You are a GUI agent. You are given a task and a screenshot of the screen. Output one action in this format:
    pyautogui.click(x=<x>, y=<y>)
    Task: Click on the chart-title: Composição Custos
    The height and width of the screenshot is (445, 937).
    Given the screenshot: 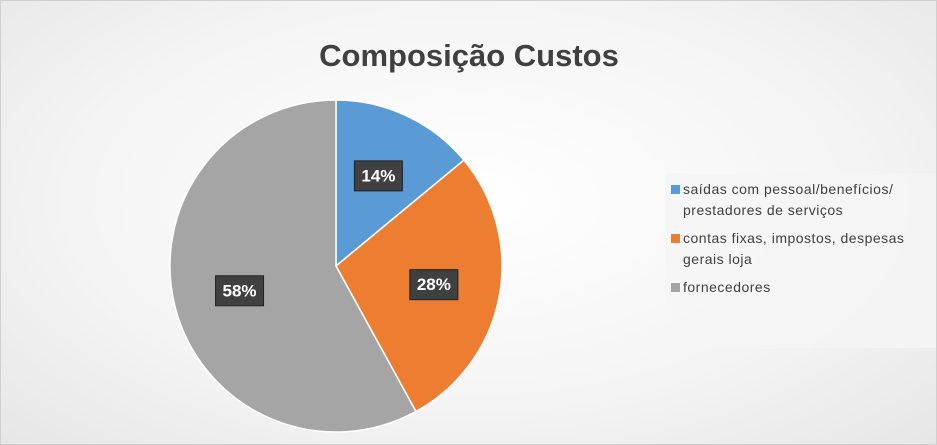 What is the action you would take?
    pyautogui.click(x=469, y=55)
    